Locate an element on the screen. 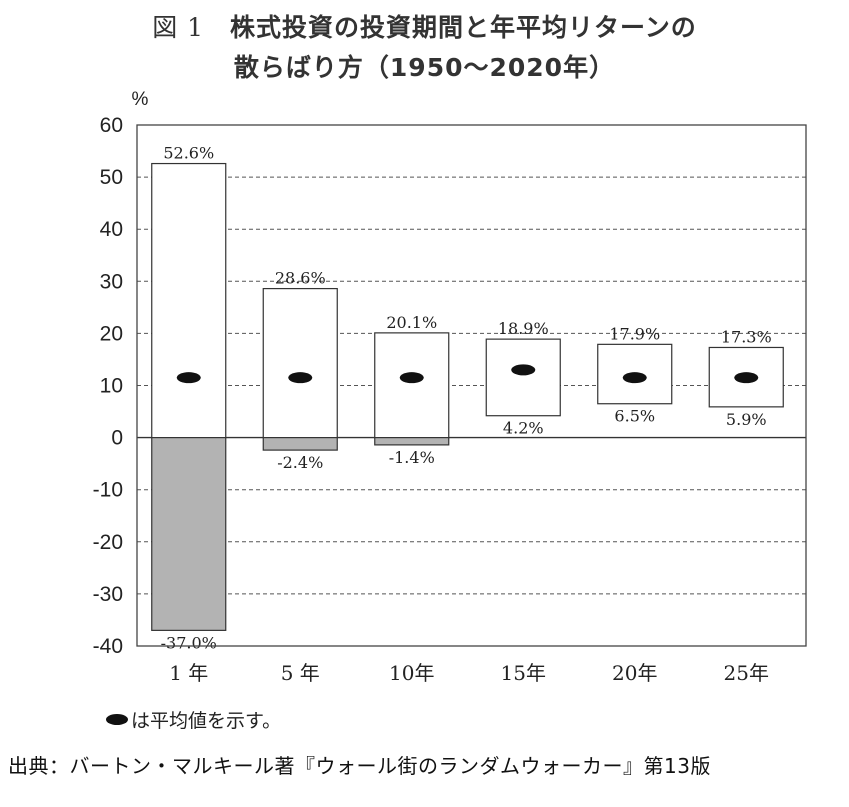 The image size is (849, 807). chart-title-text-1: 株式投資の投資期間と年平均リターンの is located at coordinates (463, 27).